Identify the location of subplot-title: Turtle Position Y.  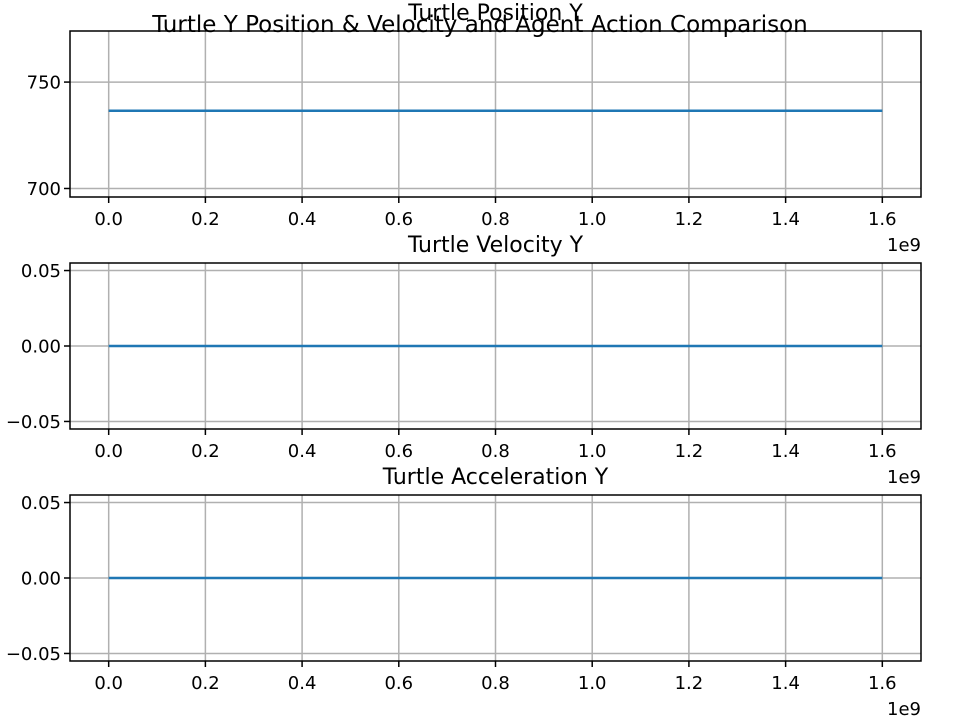
(495, 13).